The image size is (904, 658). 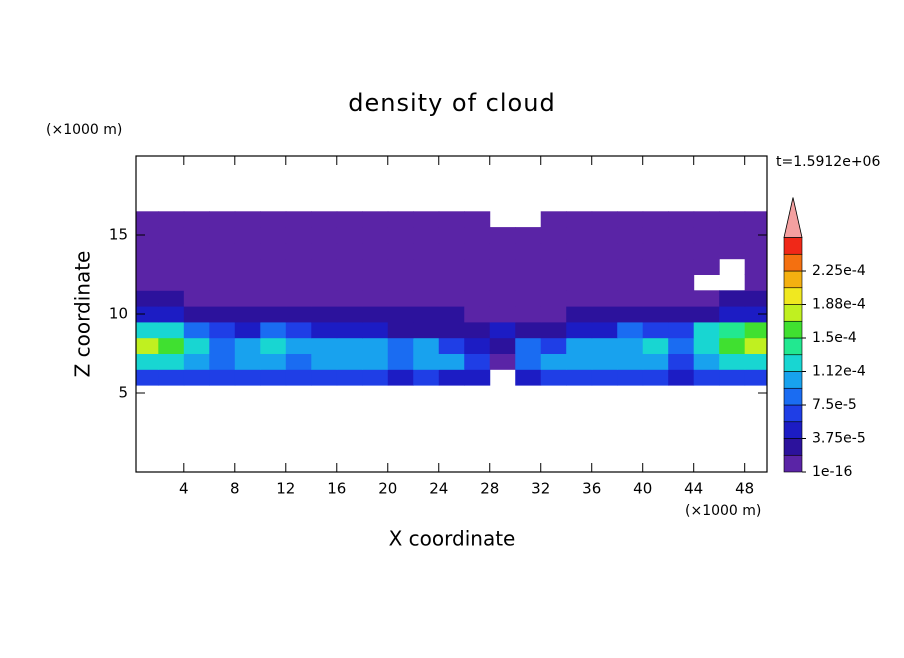 What do you see at coordinates (839, 305) in the screenshot?
I see `colorbar-label: 1.88e-4` at bounding box center [839, 305].